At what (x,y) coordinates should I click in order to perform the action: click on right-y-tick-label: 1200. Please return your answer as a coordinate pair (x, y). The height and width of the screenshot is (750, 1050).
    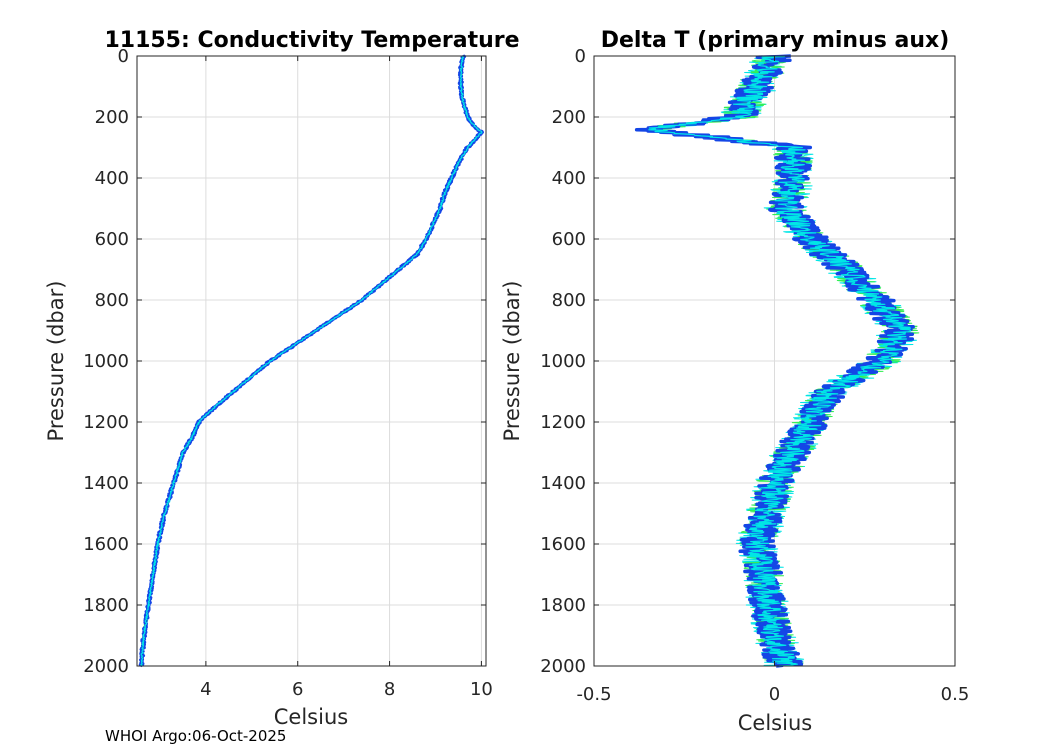
    Looking at the image, I should click on (563, 422).